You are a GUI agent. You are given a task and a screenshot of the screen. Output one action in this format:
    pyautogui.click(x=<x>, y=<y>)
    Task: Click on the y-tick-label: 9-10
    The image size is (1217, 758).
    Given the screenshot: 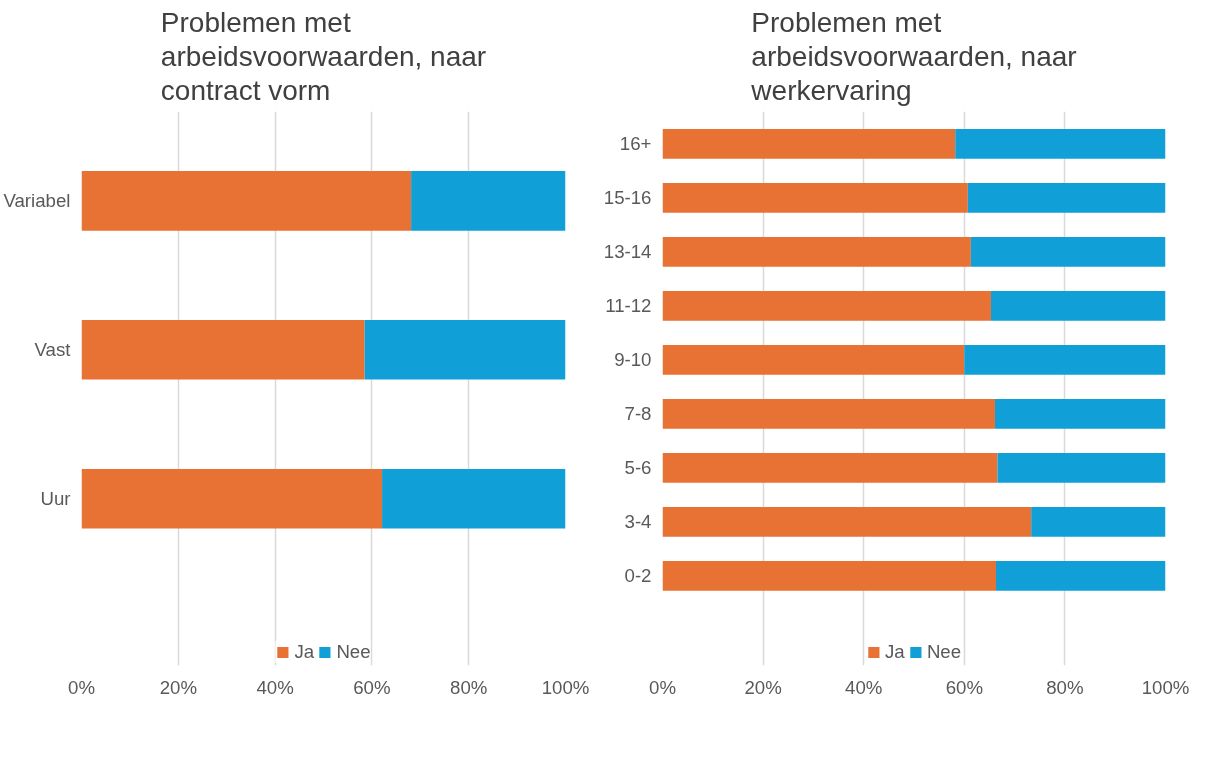 What is the action you would take?
    pyautogui.click(x=633, y=360)
    